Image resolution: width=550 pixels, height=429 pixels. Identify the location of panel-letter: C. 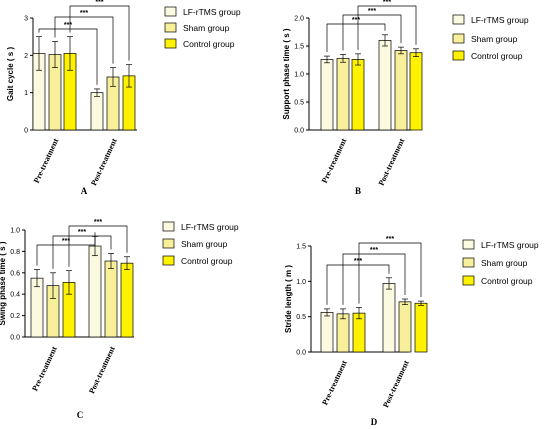
(80, 415).